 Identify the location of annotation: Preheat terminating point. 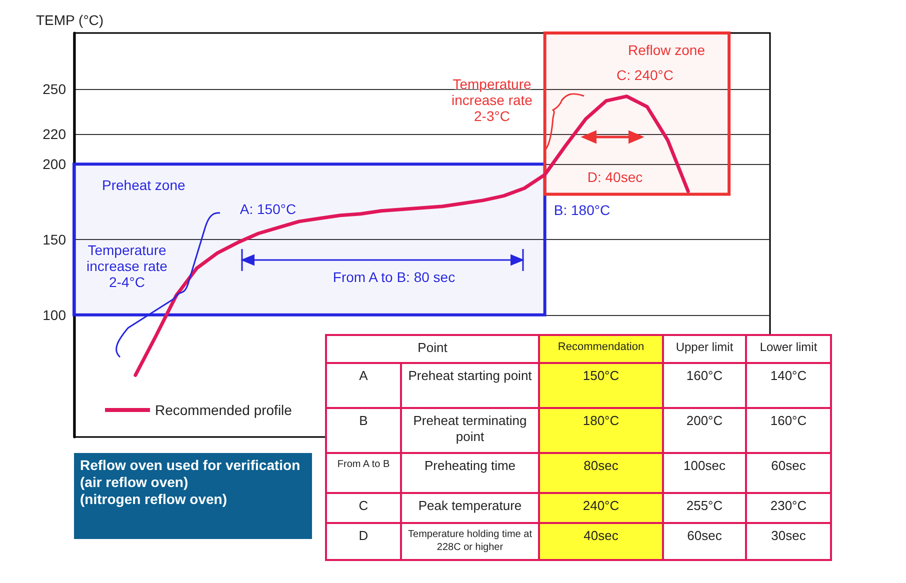
(470, 430).